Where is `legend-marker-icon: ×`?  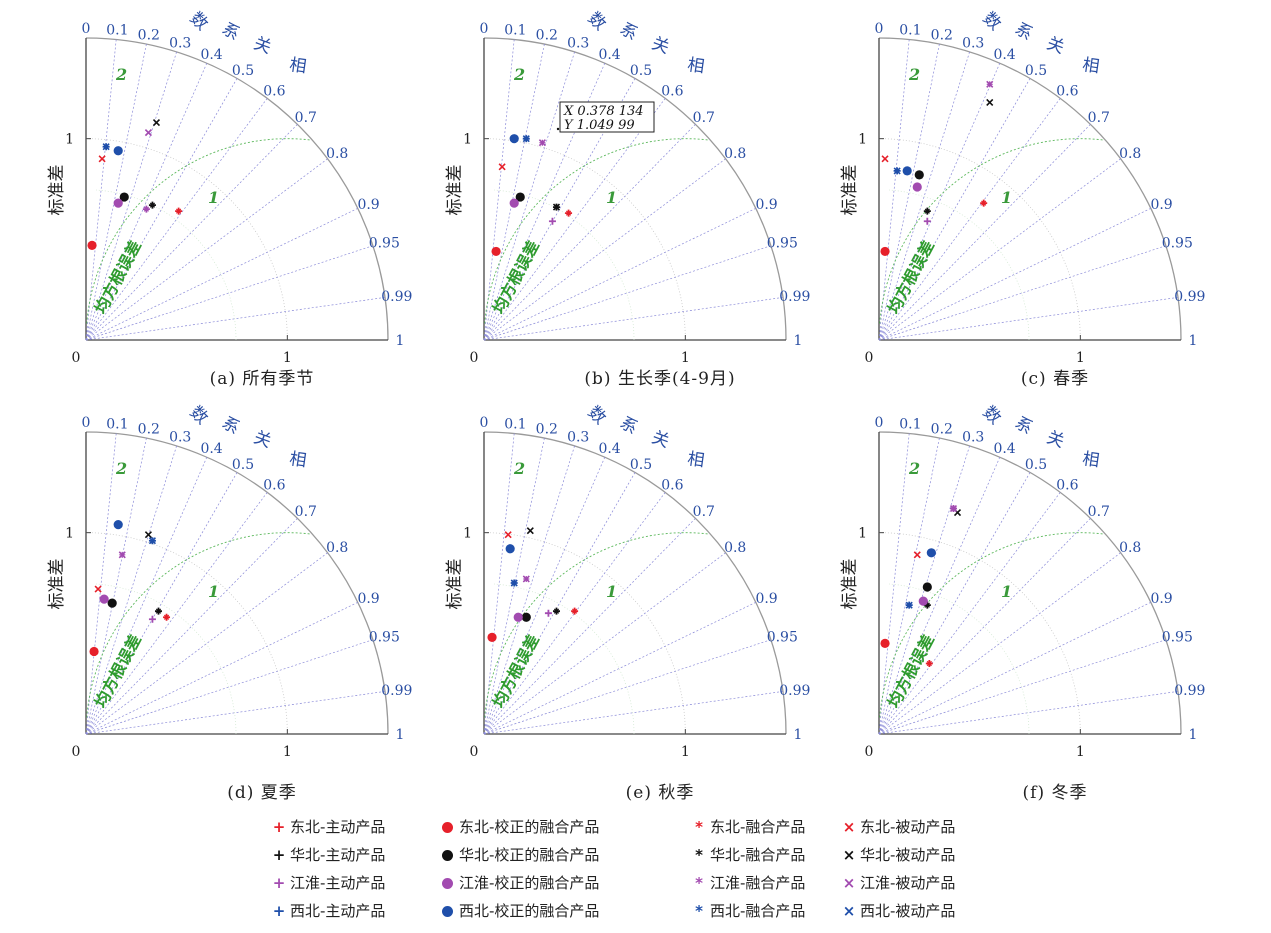 legend-marker-icon: × is located at coordinates (849, 911).